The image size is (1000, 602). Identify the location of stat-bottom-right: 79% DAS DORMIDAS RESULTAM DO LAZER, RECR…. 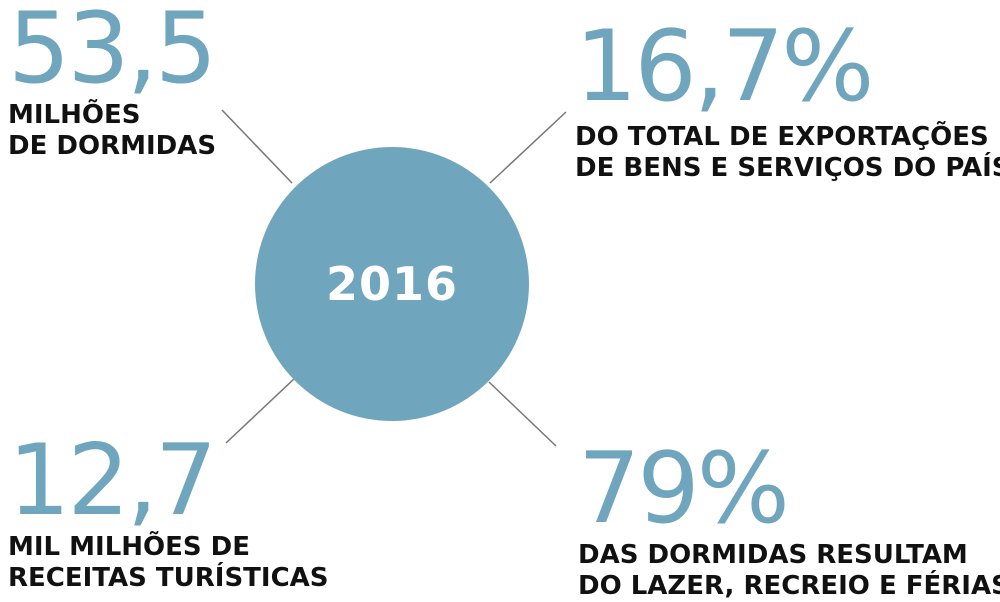
(789, 521).